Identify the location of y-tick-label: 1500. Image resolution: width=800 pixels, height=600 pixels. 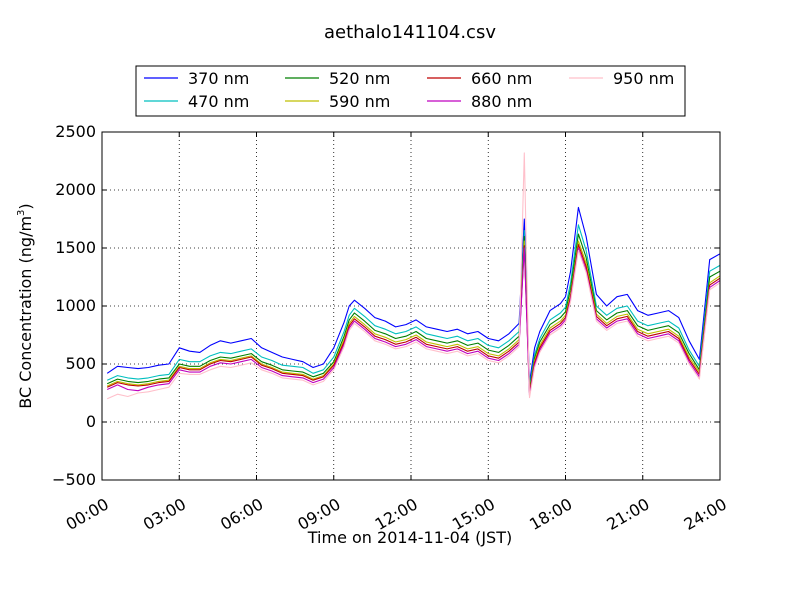
(75, 247).